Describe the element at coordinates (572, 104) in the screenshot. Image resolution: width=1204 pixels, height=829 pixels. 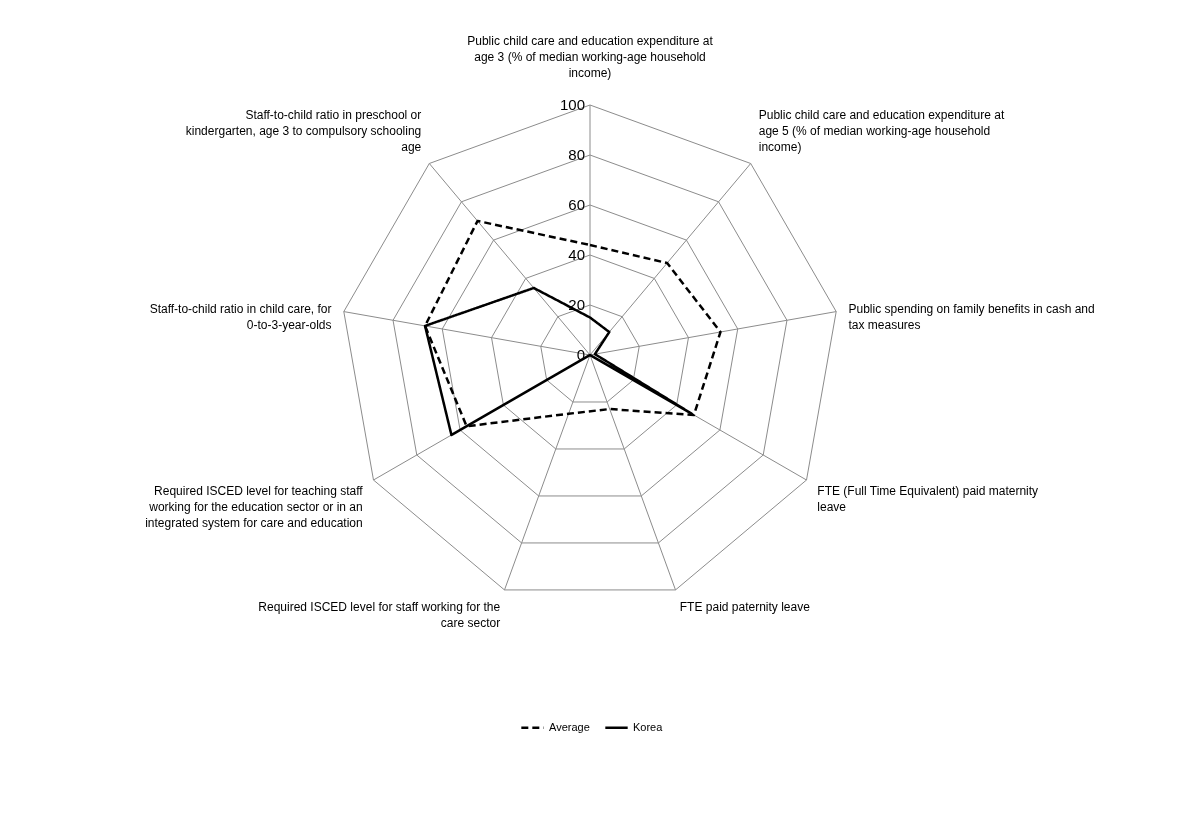
I see `y-tick-label: 100` at that location.